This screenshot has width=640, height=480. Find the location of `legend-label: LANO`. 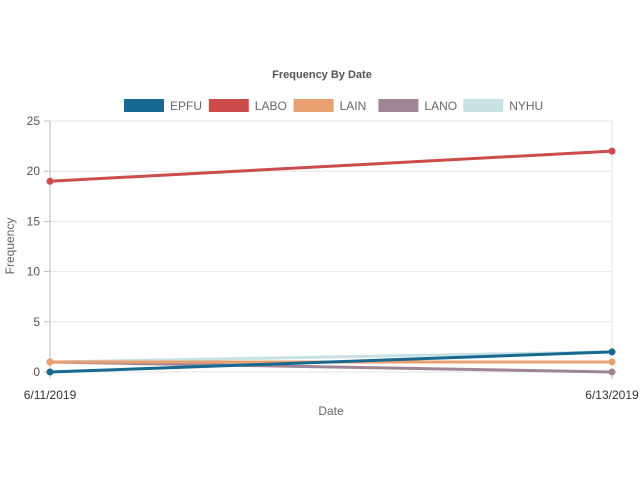

legend-label: LANO is located at coordinates (440, 106).